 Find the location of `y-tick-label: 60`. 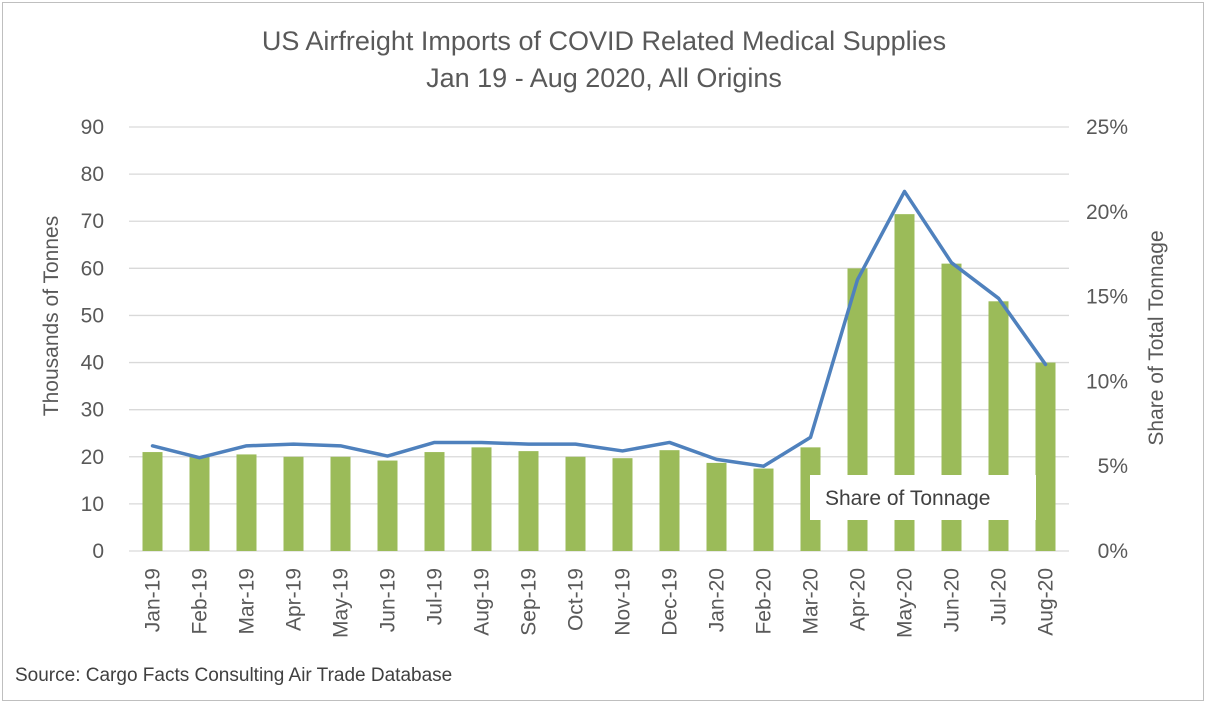

y-tick-label: 60 is located at coordinates (92, 268).